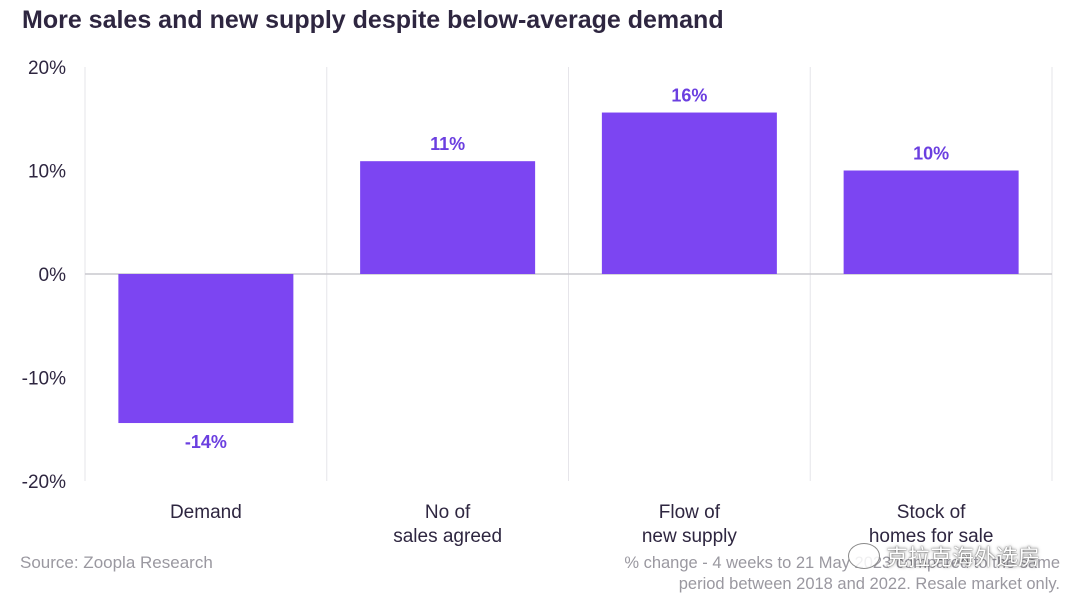  What do you see at coordinates (690, 512) in the screenshot?
I see `category-label: Flow of` at bounding box center [690, 512].